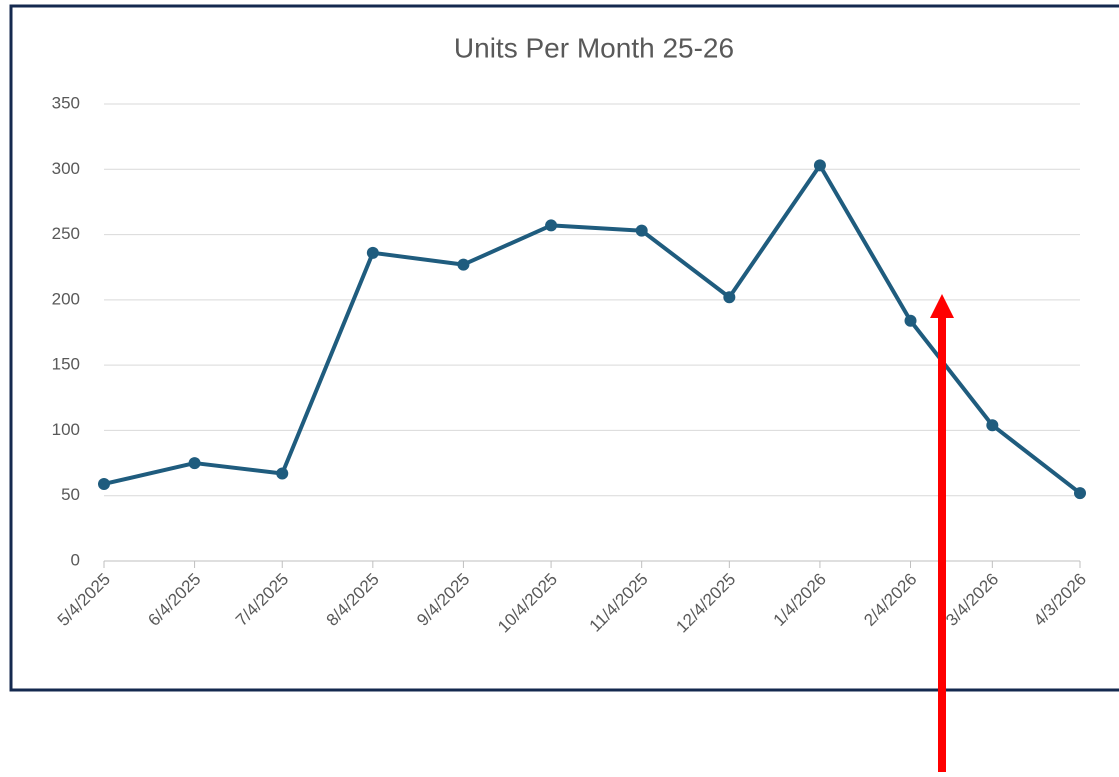 This screenshot has height=777, width=1119. Describe the element at coordinates (66, 233) in the screenshot. I see `y-tick-label: 250` at that location.